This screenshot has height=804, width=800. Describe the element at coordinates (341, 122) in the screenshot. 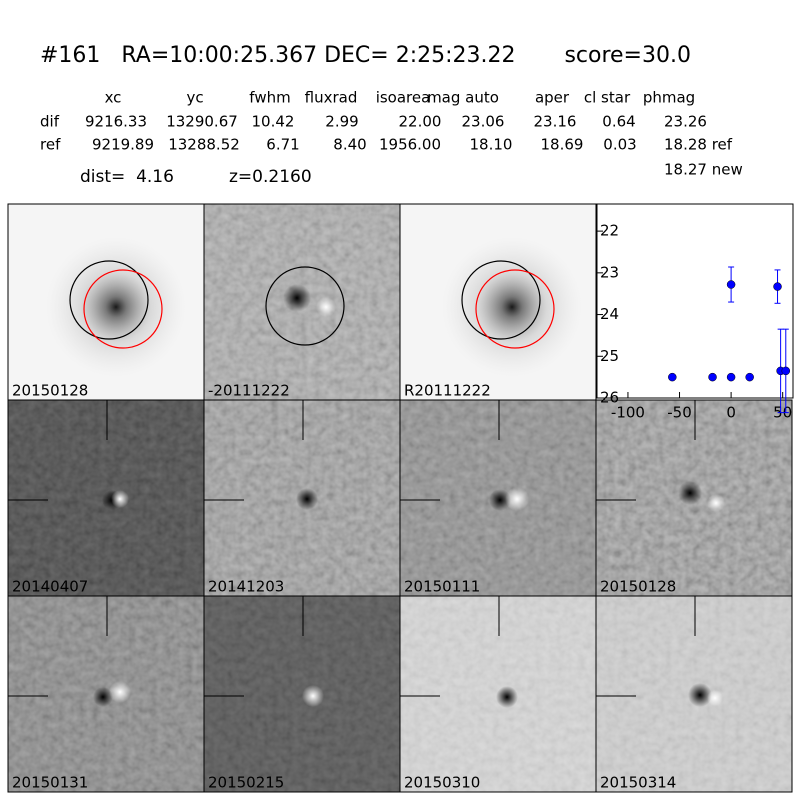

I see `cell: 2.99` at that location.